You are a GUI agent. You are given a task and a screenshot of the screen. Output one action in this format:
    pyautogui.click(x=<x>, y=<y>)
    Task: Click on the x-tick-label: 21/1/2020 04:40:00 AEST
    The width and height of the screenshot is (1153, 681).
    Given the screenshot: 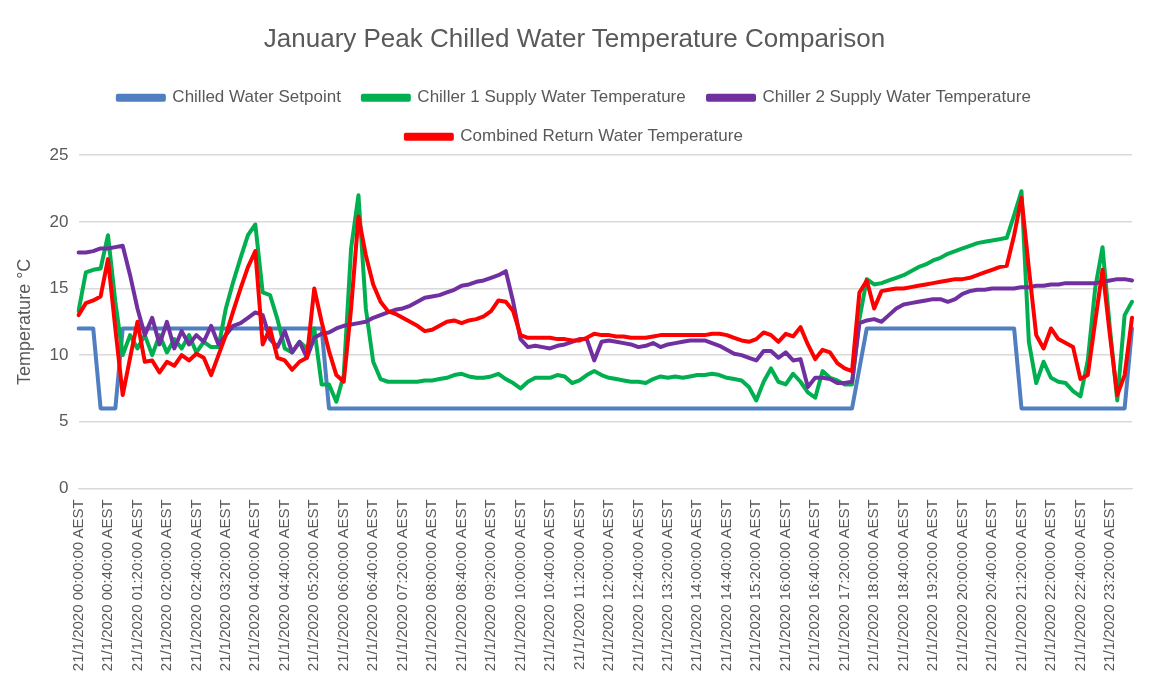 What is the action you would take?
    pyautogui.click(x=283, y=585)
    